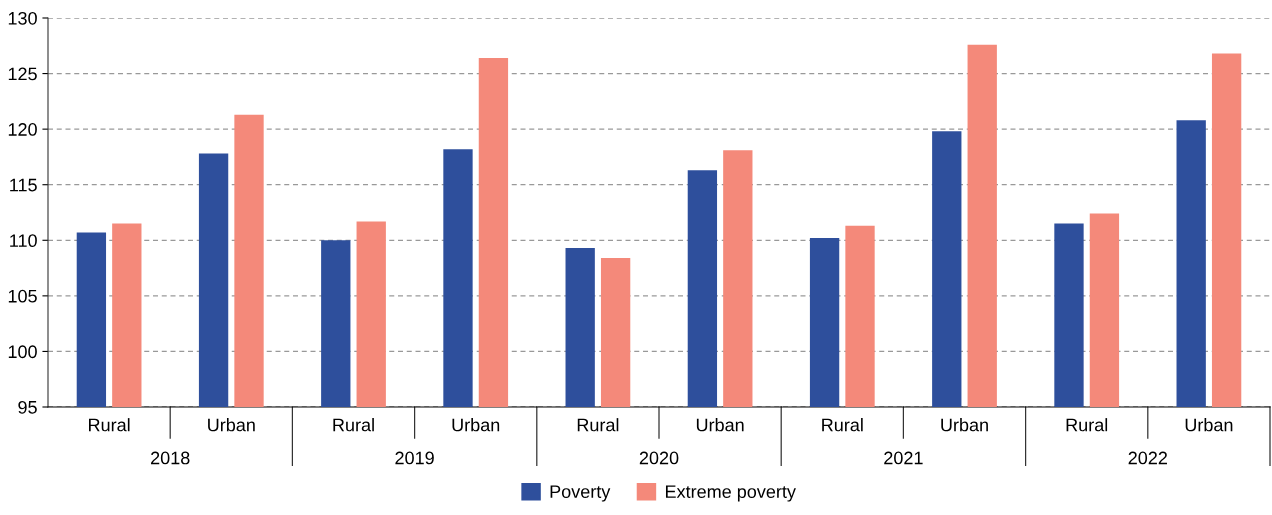  I want to click on y-tick-label: 120, so click(22, 129).